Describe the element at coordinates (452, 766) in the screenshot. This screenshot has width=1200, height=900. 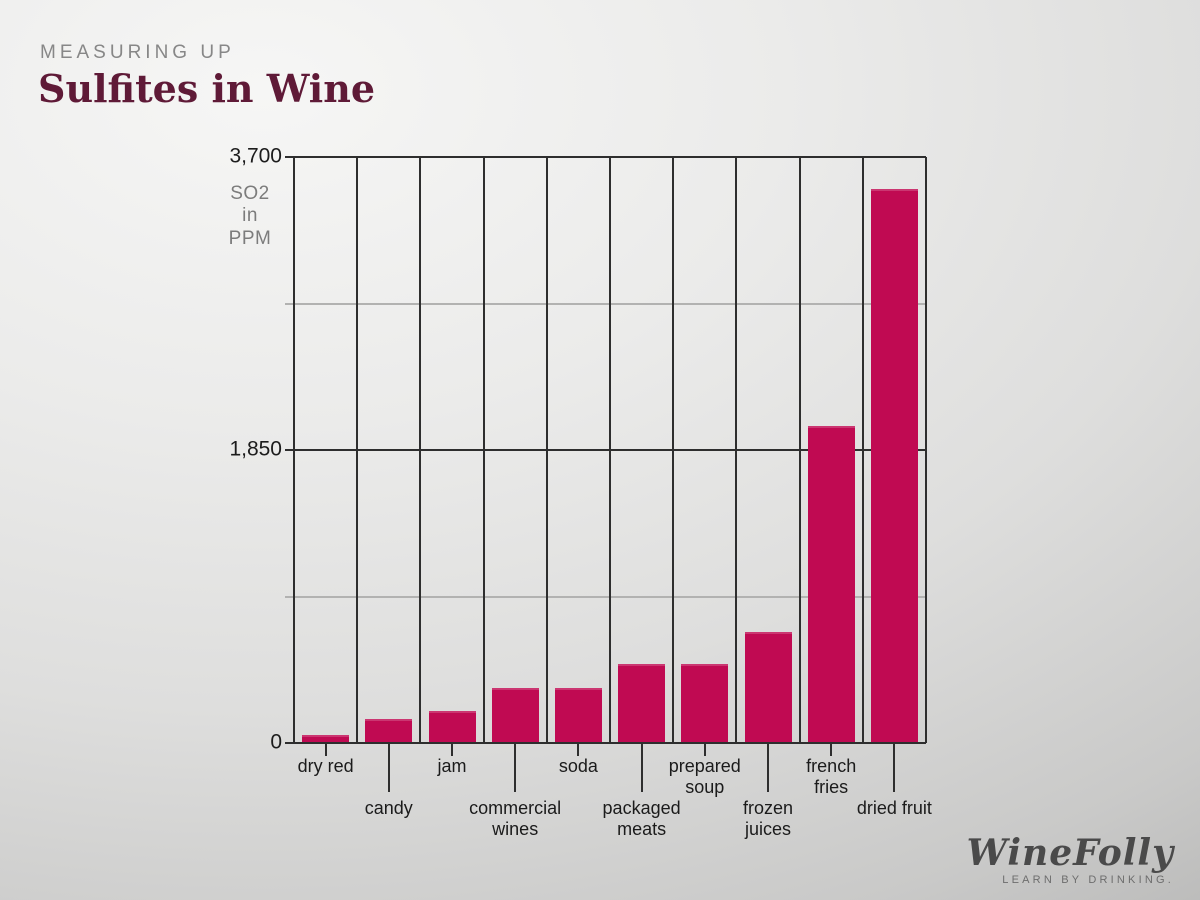
I see `x-category-label: jam` at that location.